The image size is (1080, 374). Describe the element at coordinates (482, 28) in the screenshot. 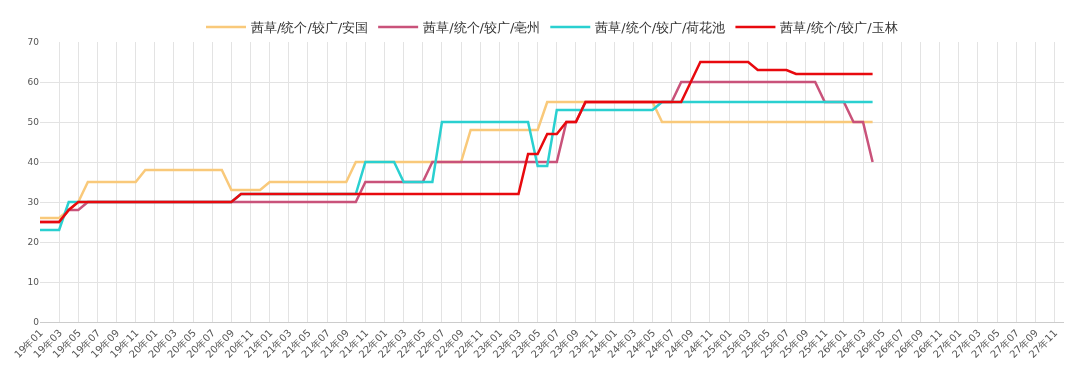

I see `legend-label: 茜草/统个/较广/亳州` at that location.